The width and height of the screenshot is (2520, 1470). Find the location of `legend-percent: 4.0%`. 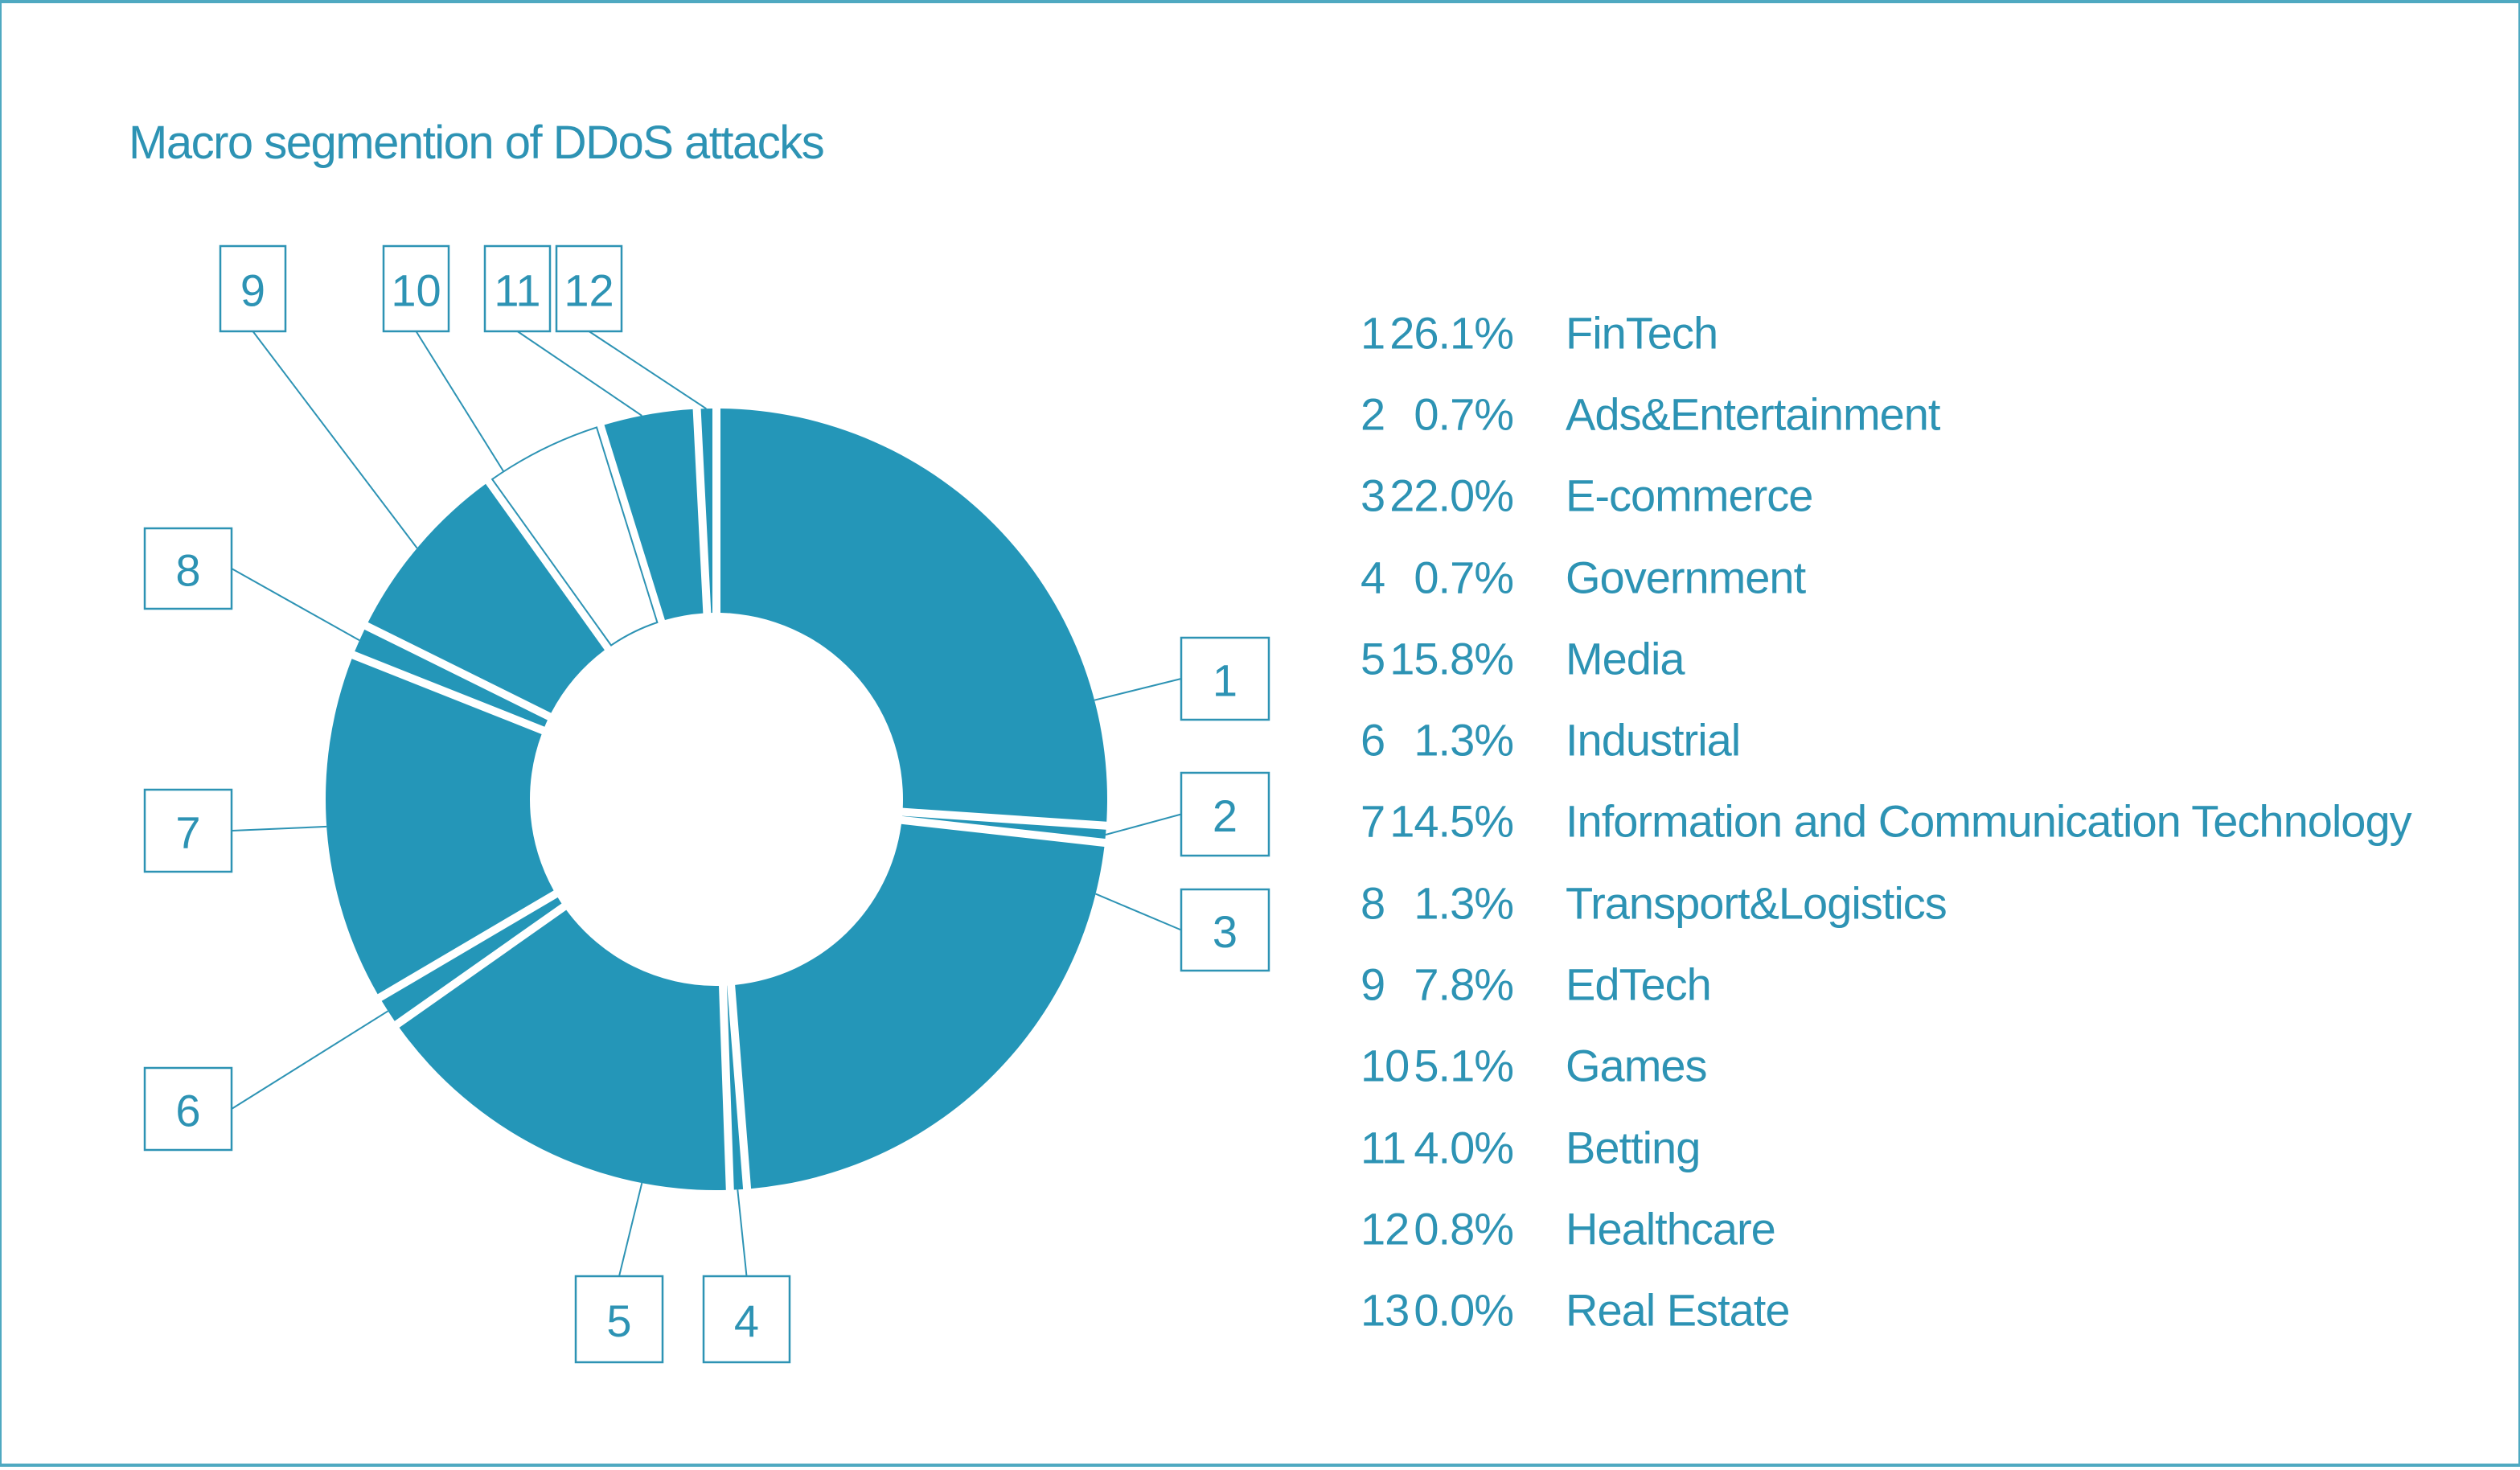

legend-percent: 4.0% is located at coordinates (1437, 1147).